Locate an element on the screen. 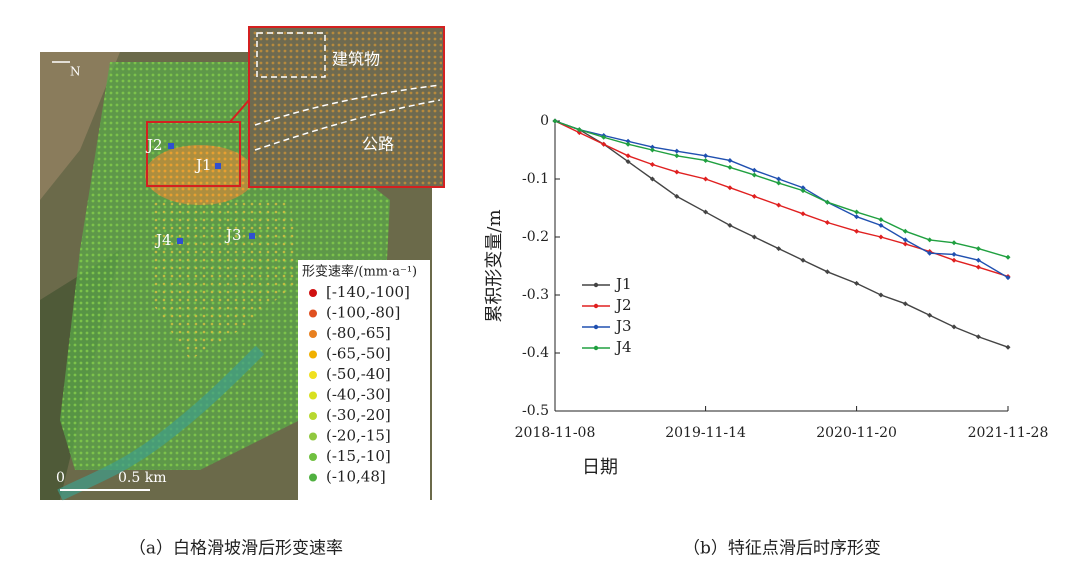  legend-label: (-20,-15] is located at coordinates (358, 436).